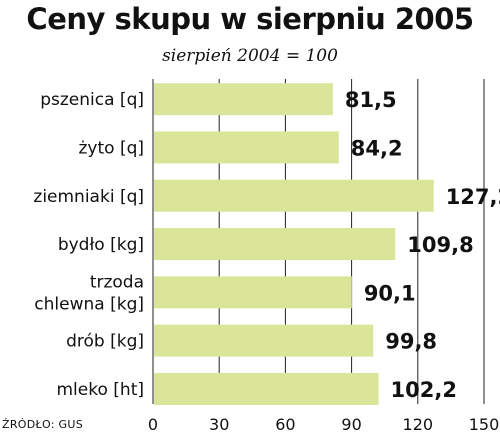 Image resolution: width=500 pixels, height=437 pixels. What do you see at coordinates (351, 424) in the screenshot?
I see `x-tick-label: 90` at bounding box center [351, 424].